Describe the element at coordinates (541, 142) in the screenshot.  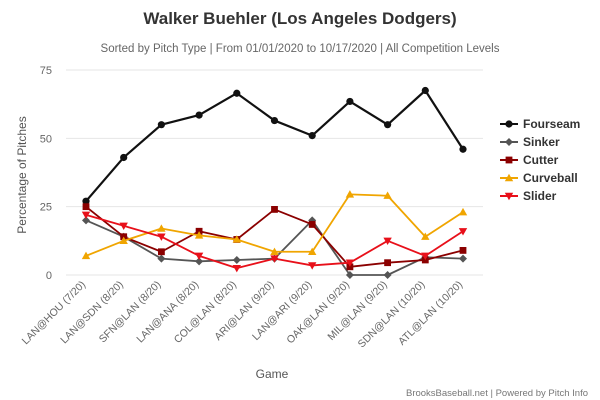
I see `legend-label-sinker: Sinker` at that location.